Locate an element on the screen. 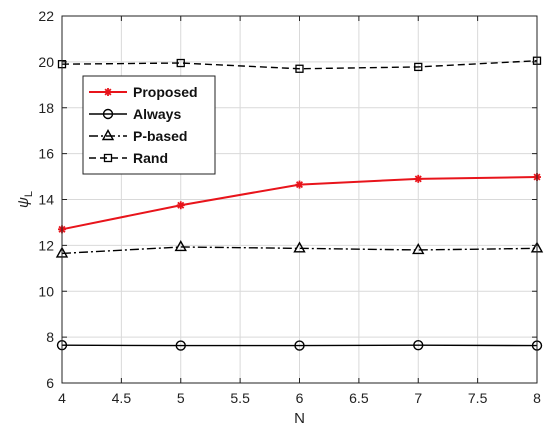  x-tick-label: 5 is located at coordinates (181, 398).